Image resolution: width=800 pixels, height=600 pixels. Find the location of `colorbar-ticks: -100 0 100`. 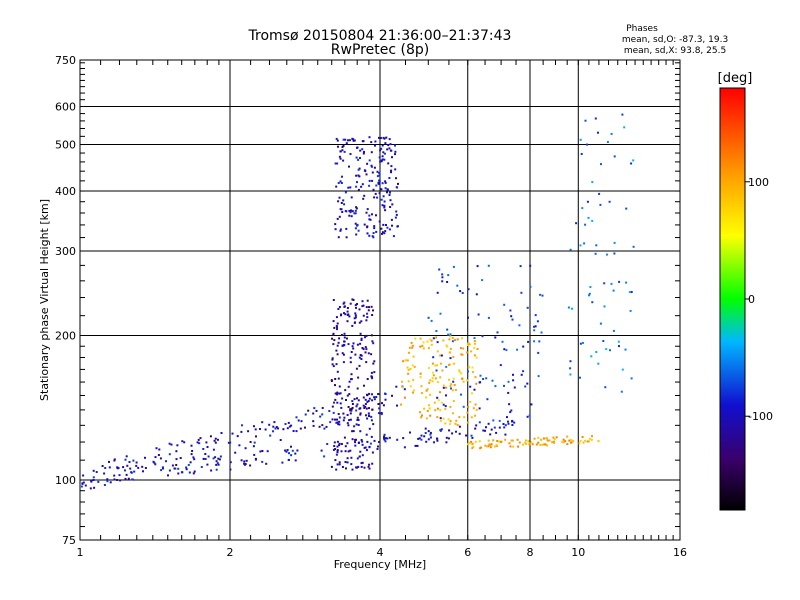

colorbar-ticks: -100 0 100 is located at coordinates (759, 299).